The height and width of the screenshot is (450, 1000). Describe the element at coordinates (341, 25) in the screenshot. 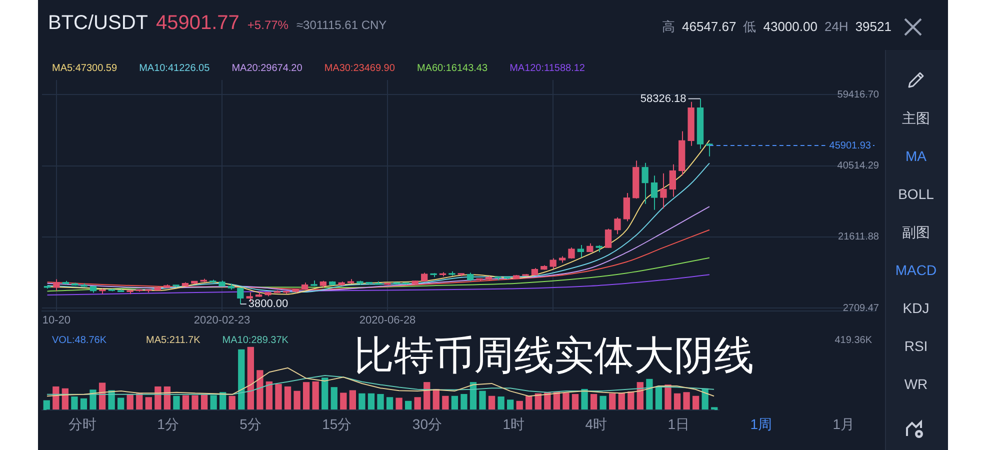

I see `text: ≈301115.61 CNY` at that location.